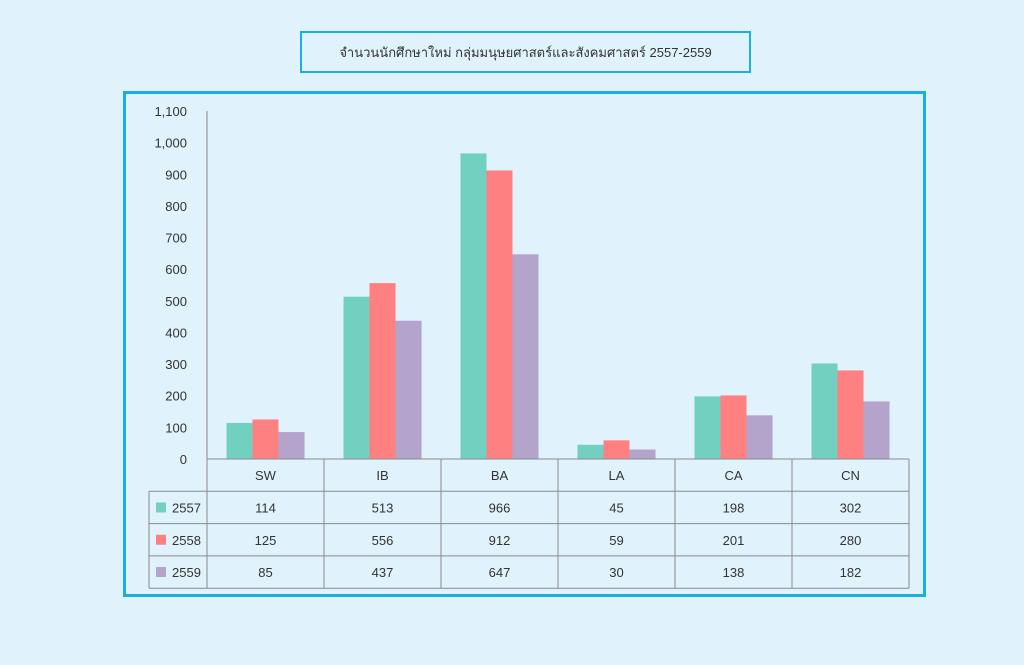  I want to click on y-tick-label: 100, so click(176, 427).